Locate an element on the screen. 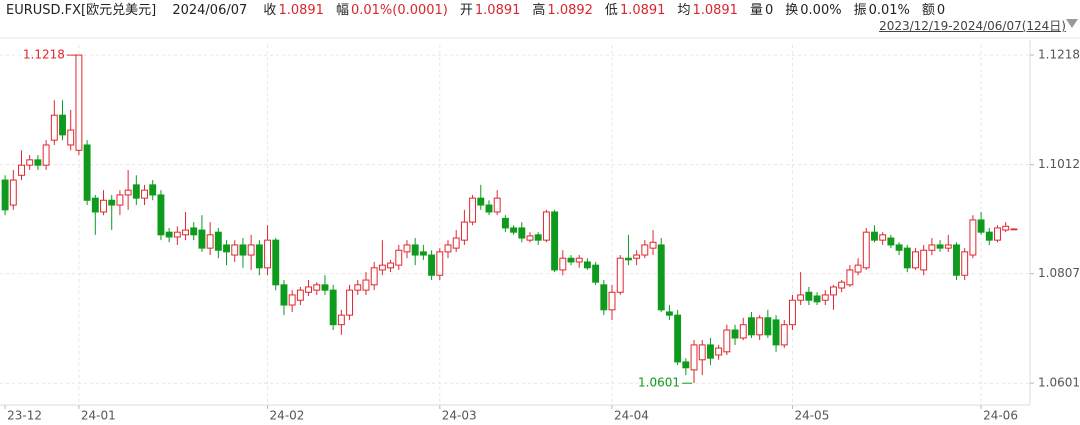 The height and width of the screenshot is (425, 1080). field-label: 开 is located at coordinates (466, 10).